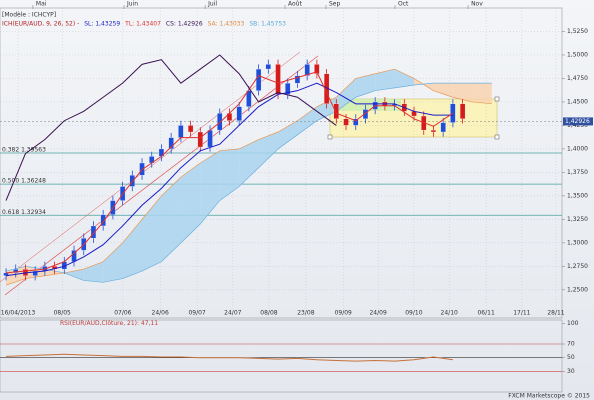 Image resolution: width=594 pixels, height=400 pixels. What do you see at coordinates (295, 4) in the screenshot?
I see `x2-tick-label: Août` at bounding box center [295, 4].